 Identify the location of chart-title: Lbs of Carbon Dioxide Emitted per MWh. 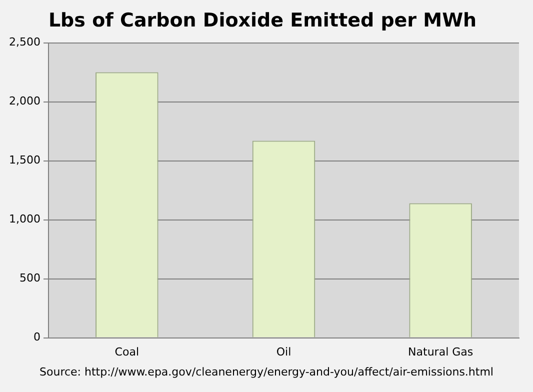
(262, 20).